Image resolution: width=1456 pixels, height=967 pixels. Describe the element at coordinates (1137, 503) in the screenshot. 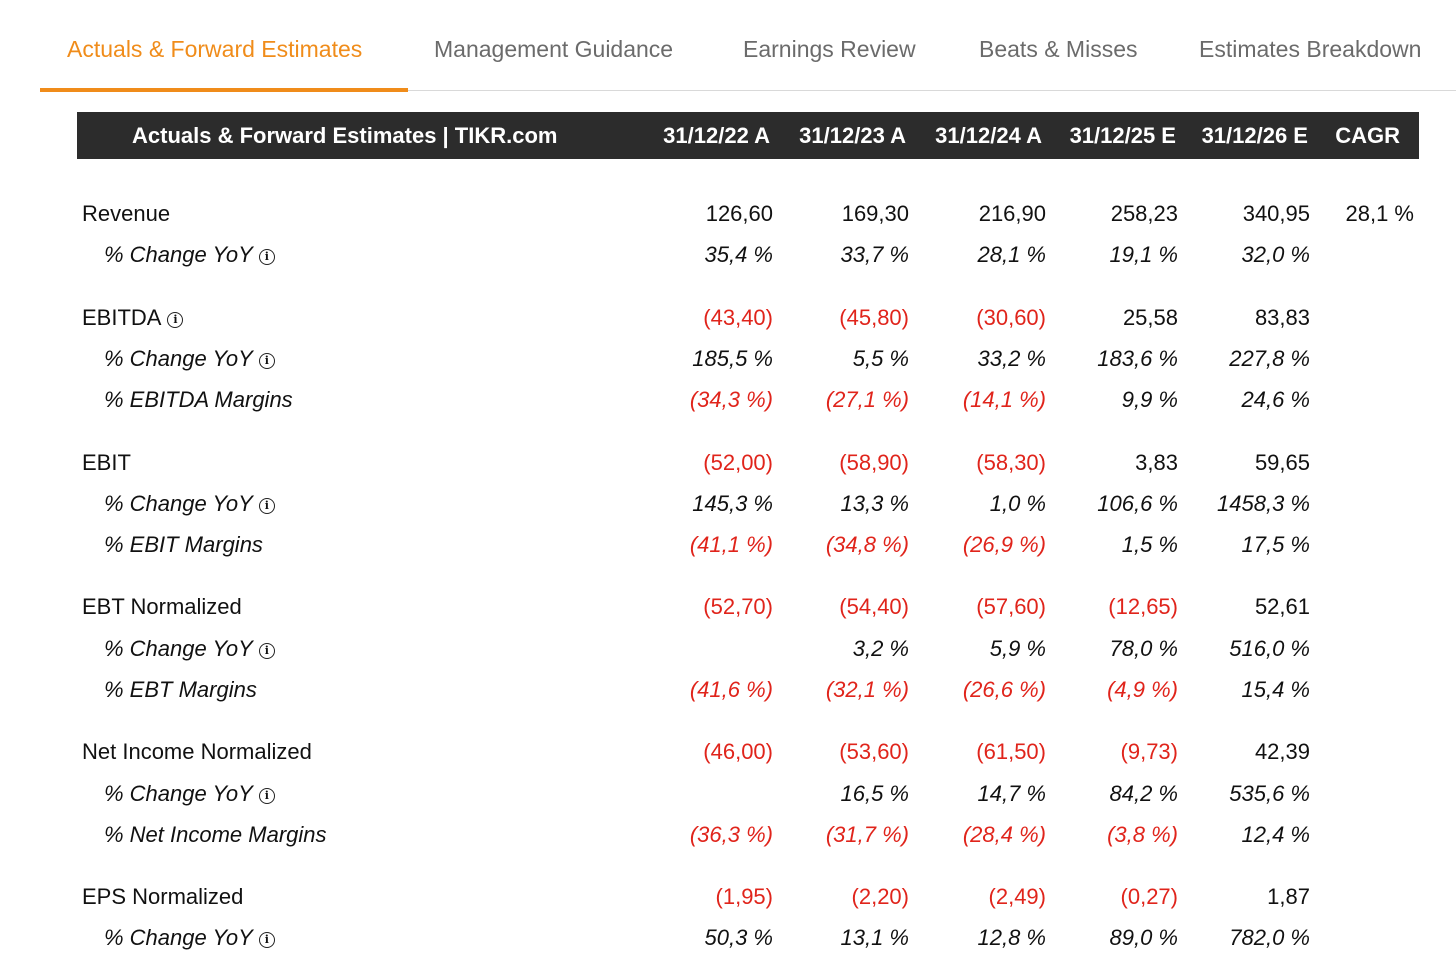

I see `table-cell: 106,6 %` at that location.